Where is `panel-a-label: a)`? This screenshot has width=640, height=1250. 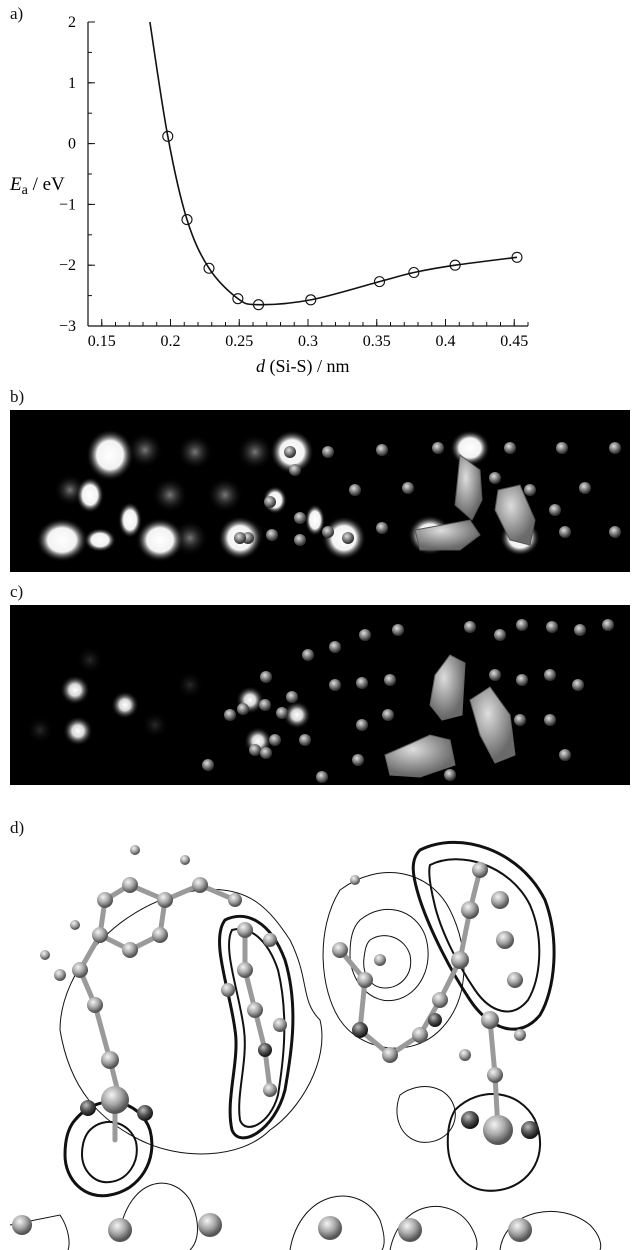 panel-a-label: a) is located at coordinates (17, 13).